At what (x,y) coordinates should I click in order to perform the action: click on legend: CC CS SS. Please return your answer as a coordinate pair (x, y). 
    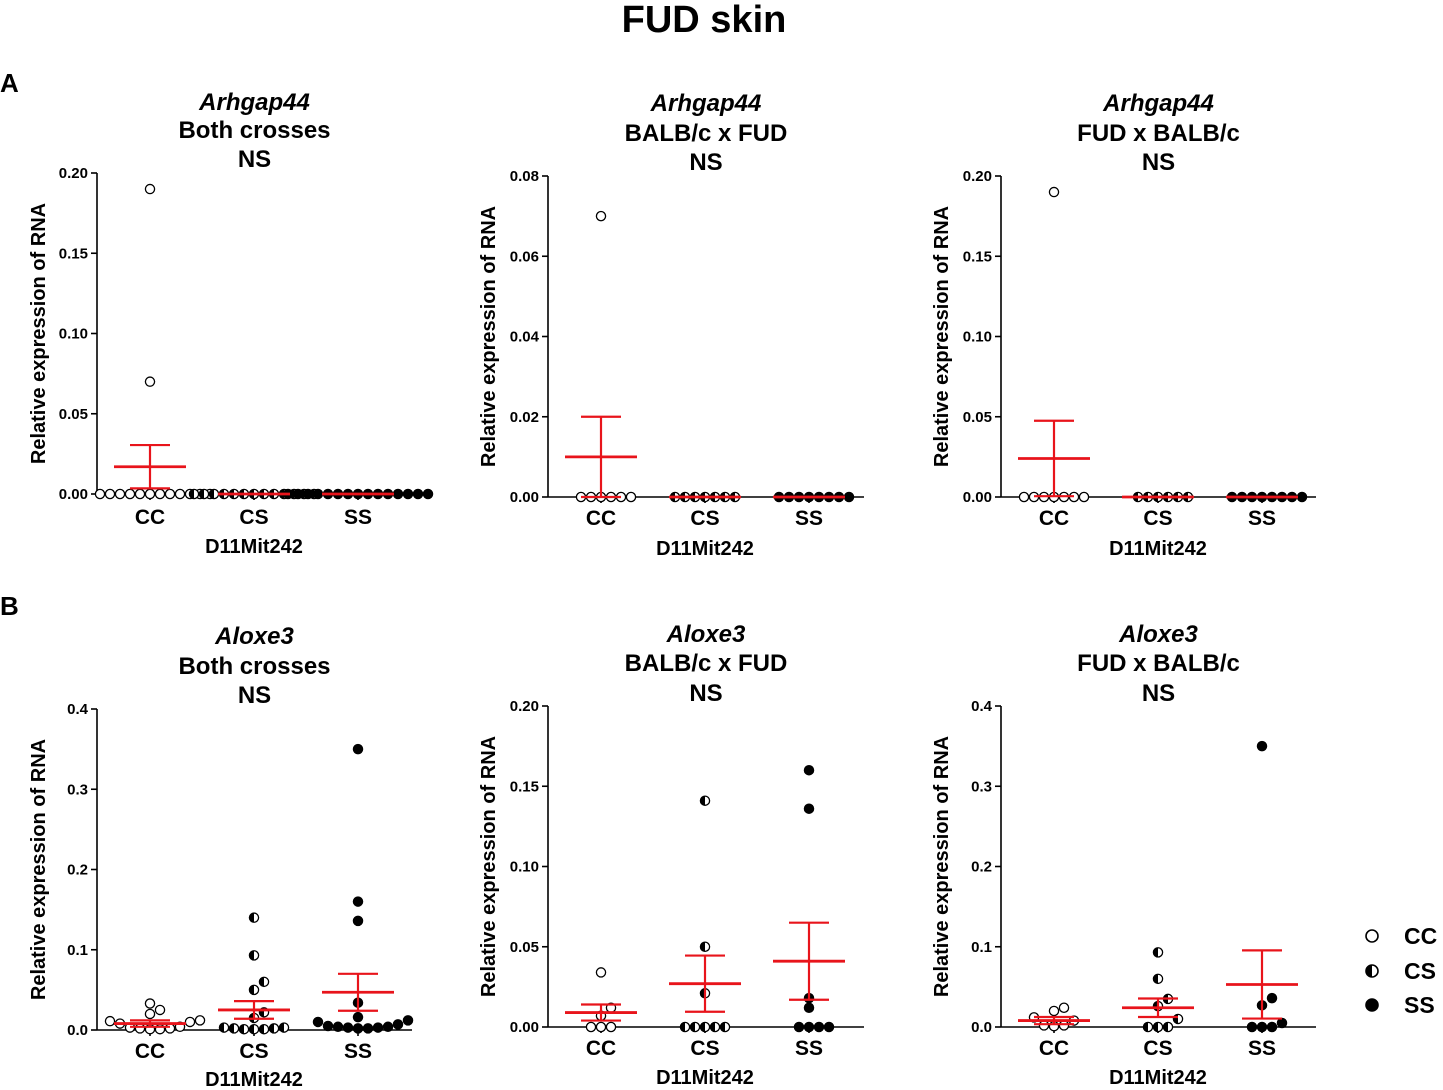
    Looking at the image, I should click on (1401, 970).